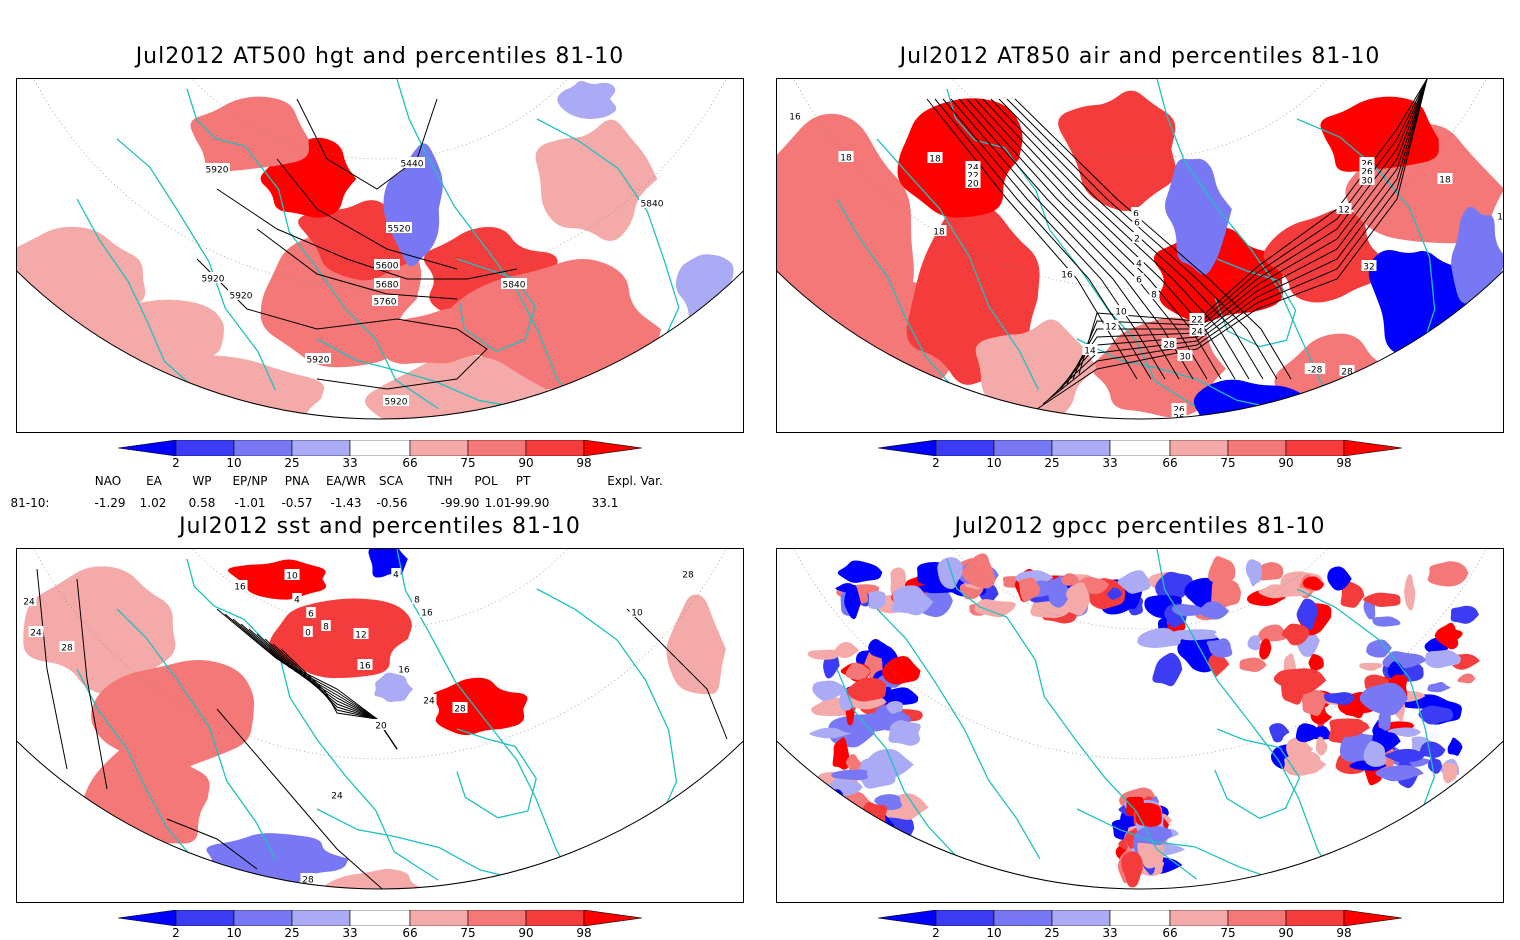 This screenshot has height=940, width=1520. What do you see at coordinates (108, 481) in the screenshot?
I see `teleconnection-header: NAO` at bounding box center [108, 481].